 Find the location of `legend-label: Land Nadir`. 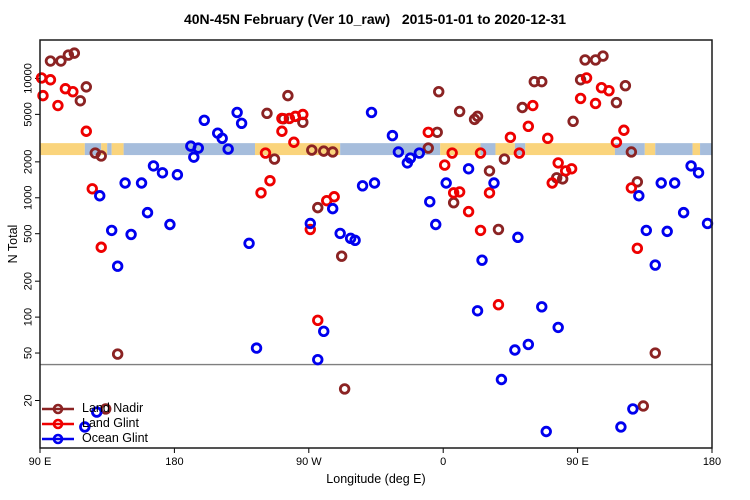

legend-label: Land Nadir is located at coordinates (113, 408).